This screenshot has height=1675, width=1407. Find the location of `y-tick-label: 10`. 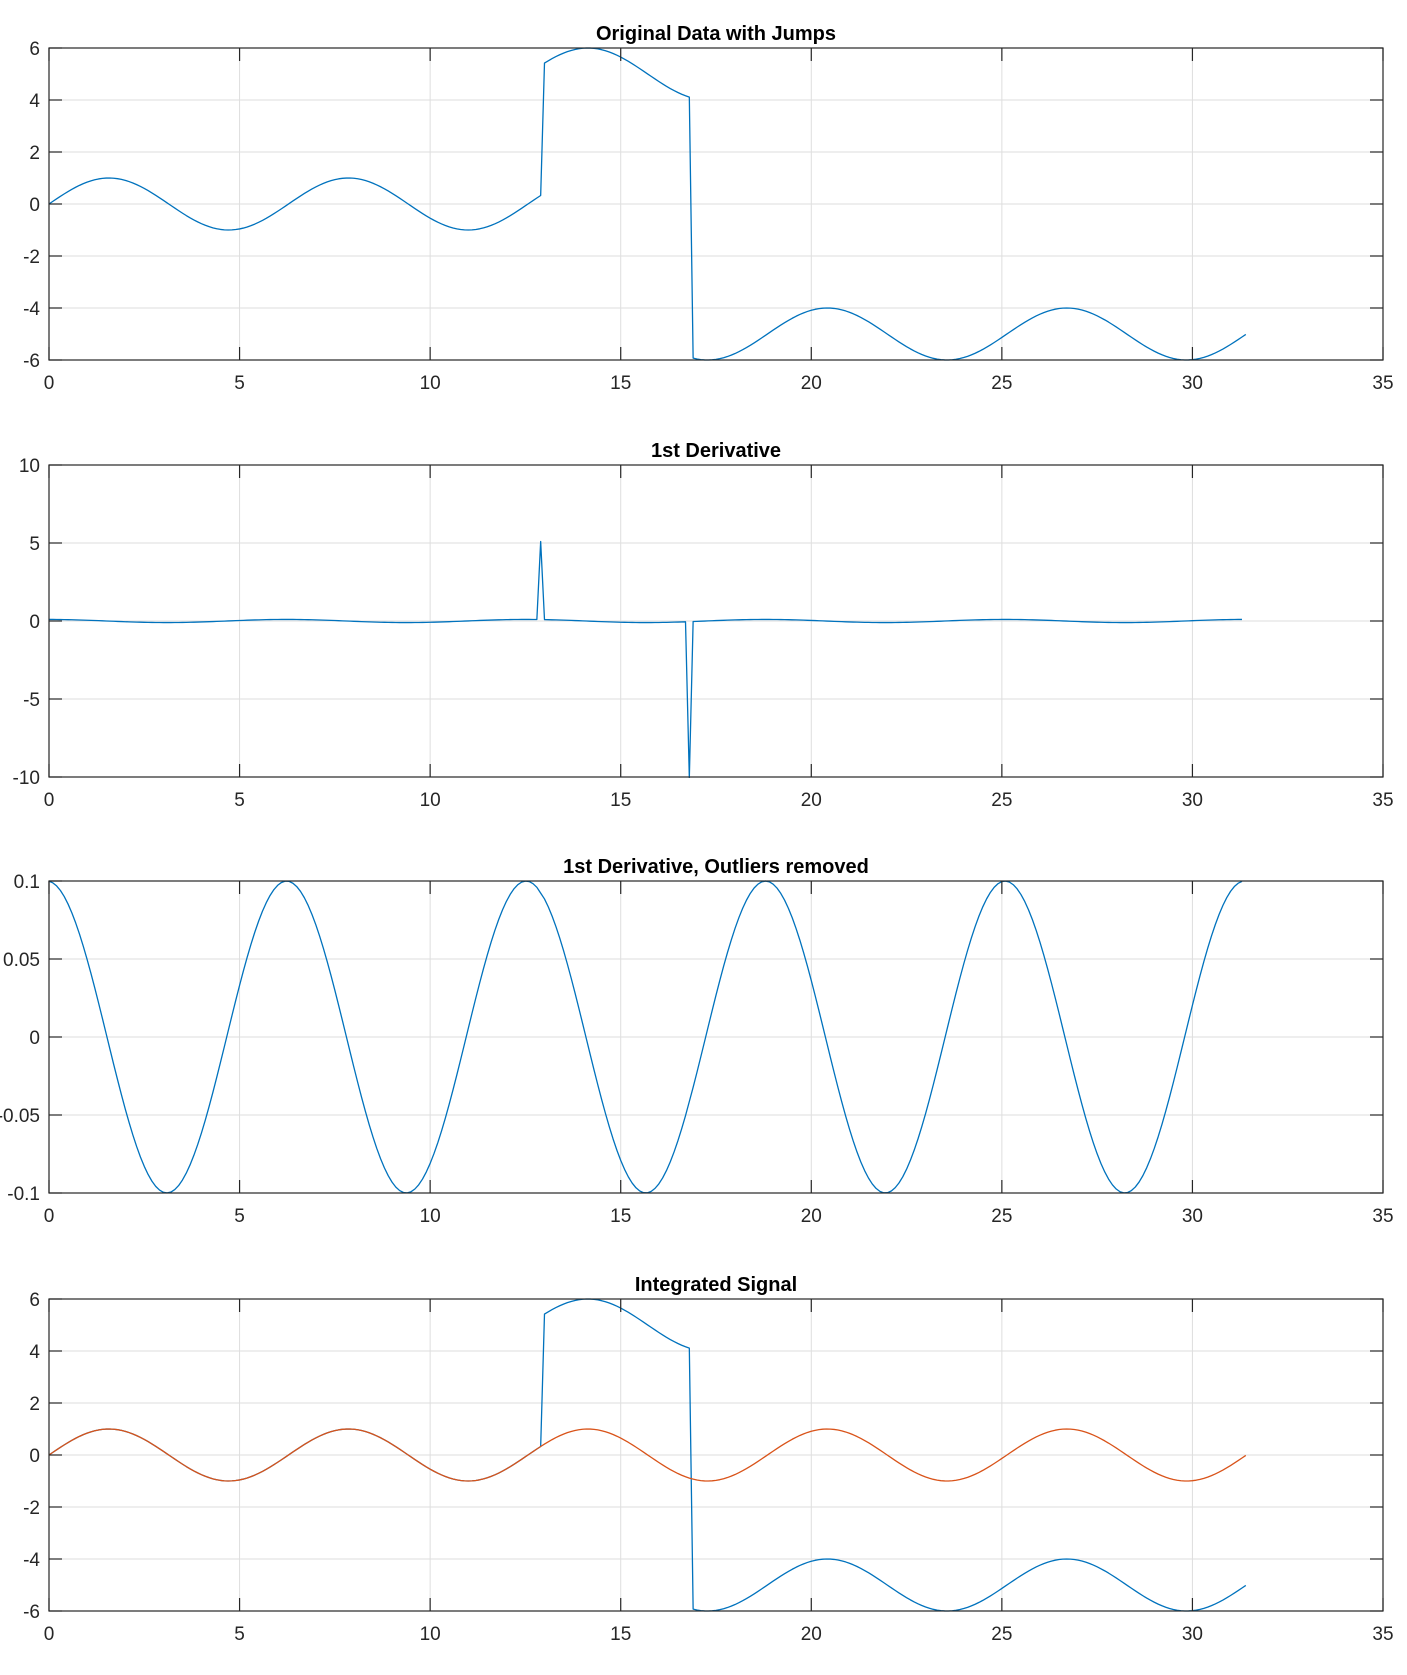

y-tick-label: 10 is located at coordinates (29, 466).